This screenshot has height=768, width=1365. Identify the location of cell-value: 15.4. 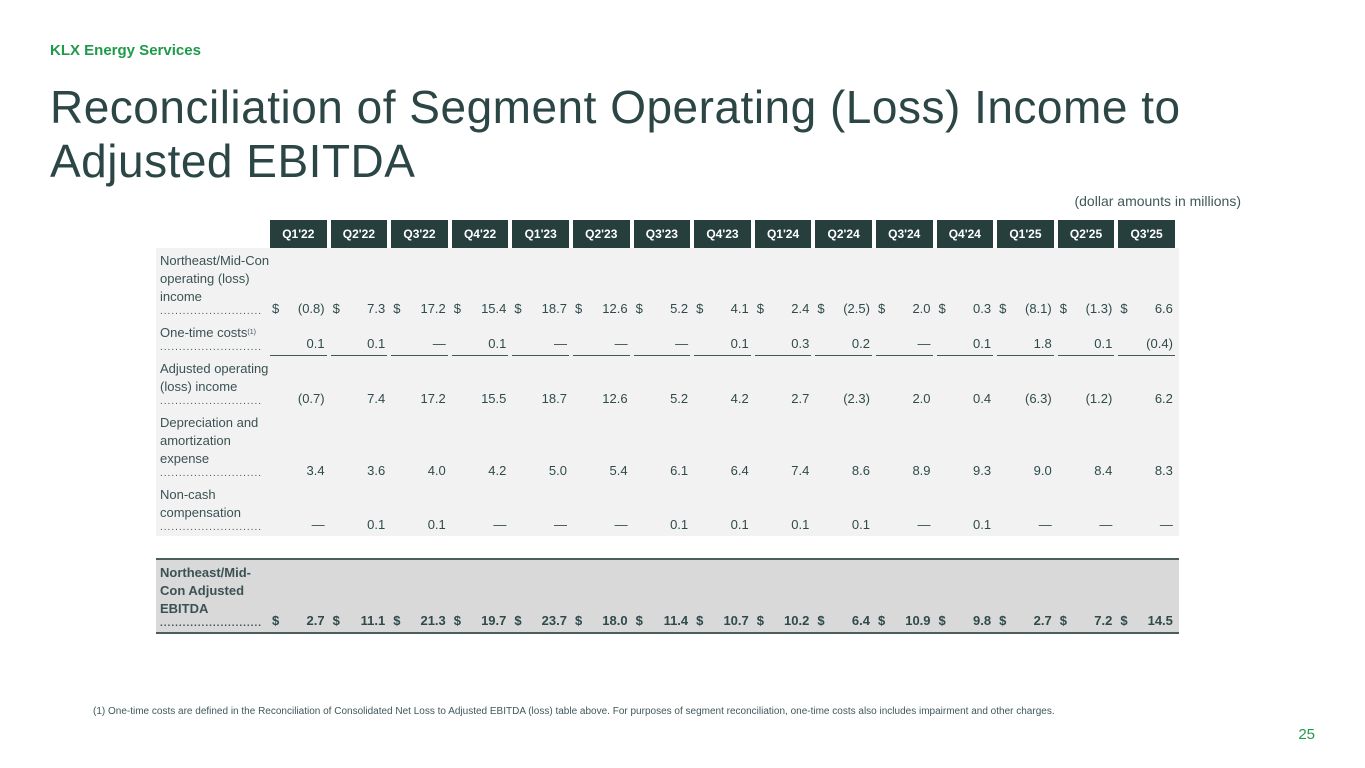
(494, 308).